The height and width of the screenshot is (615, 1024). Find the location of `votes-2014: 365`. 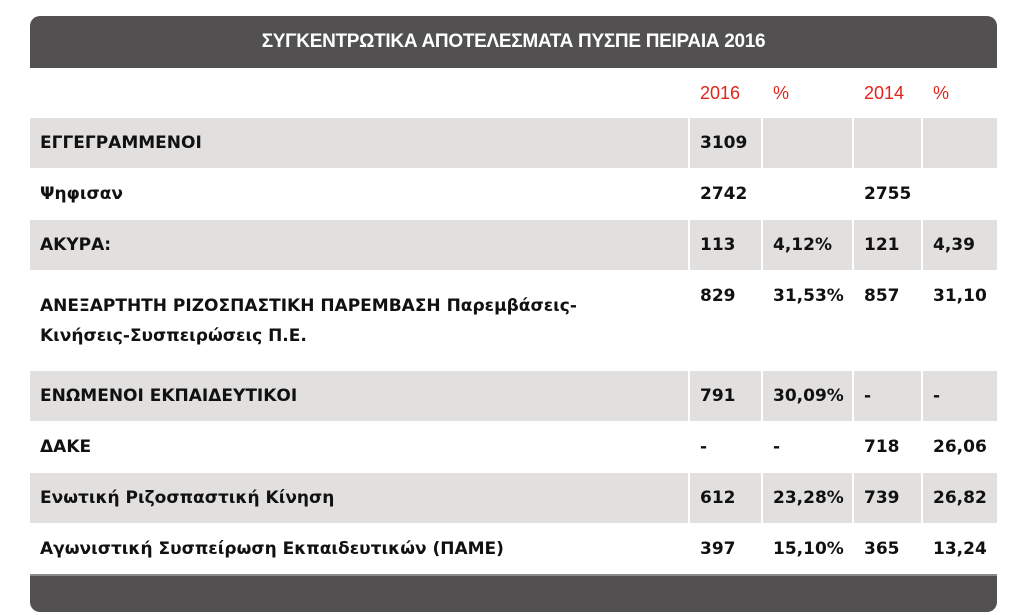

votes-2014: 365 is located at coordinates (887, 548).